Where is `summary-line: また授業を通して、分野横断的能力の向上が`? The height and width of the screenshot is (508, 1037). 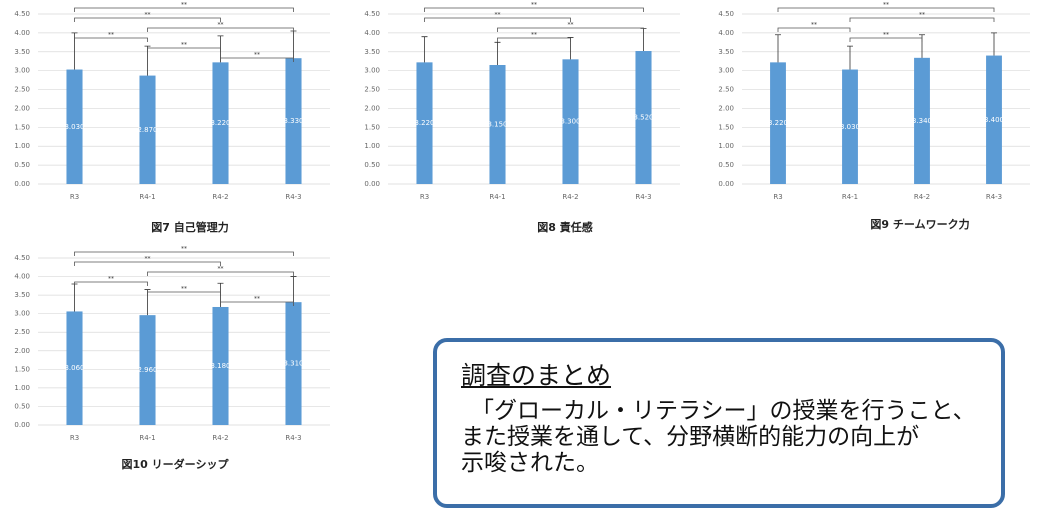 summary-line: また授業を通して、分野横断的能力の向上が is located at coordinates (690, 437).